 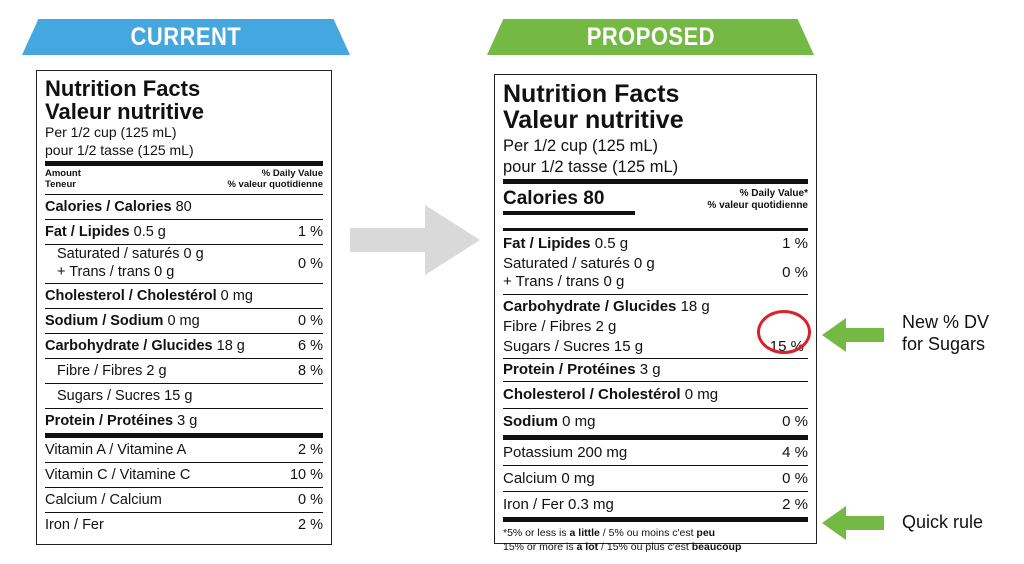 I want to click on sugars-dv-annotation: New % DV for Sugars, so click(x=946, y=333).